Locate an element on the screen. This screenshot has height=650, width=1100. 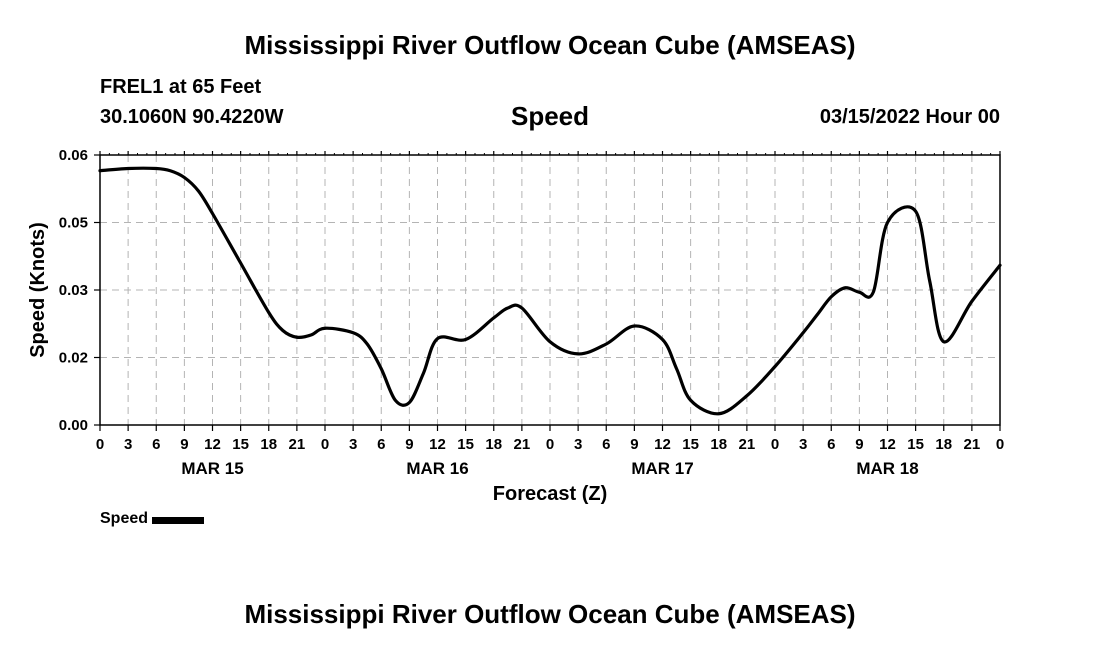
date-label: MAR 18 is located at coordinates (887, 468).